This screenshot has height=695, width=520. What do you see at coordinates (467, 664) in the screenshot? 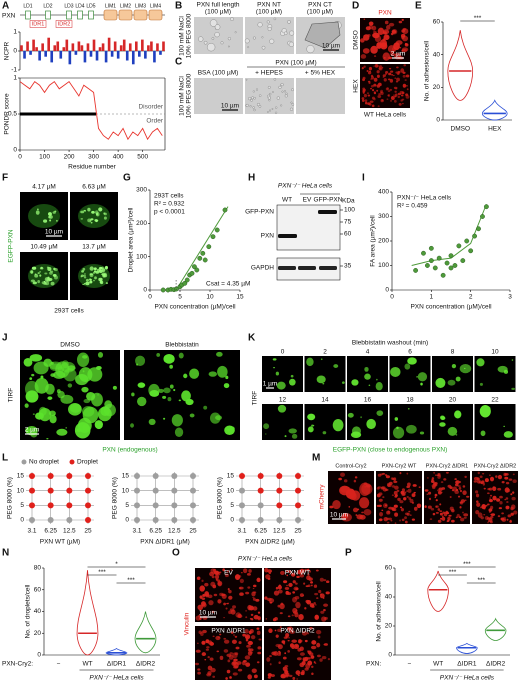
I see `x-tick-label: ΔIDR1` at bounding box center [467, 664].